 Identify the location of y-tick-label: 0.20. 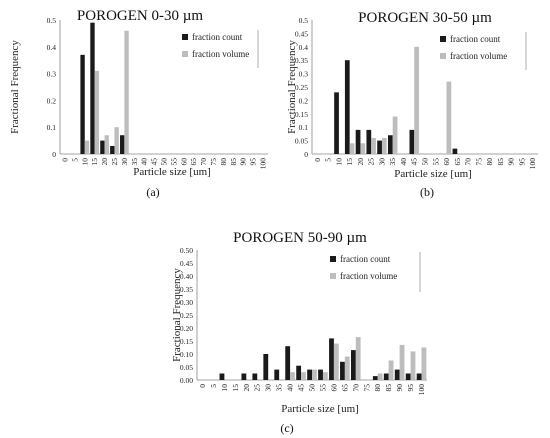
(186, 328).